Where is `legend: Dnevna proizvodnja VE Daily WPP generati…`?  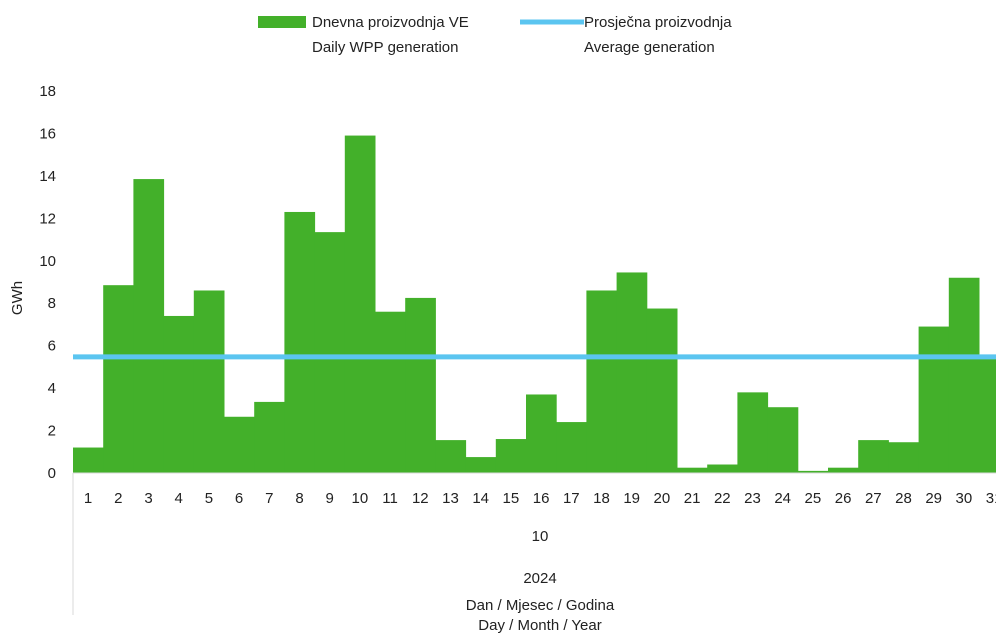
legend: Dnevna proizvodnja VE Daily WPP generati… is located at coordinates (495, 35).